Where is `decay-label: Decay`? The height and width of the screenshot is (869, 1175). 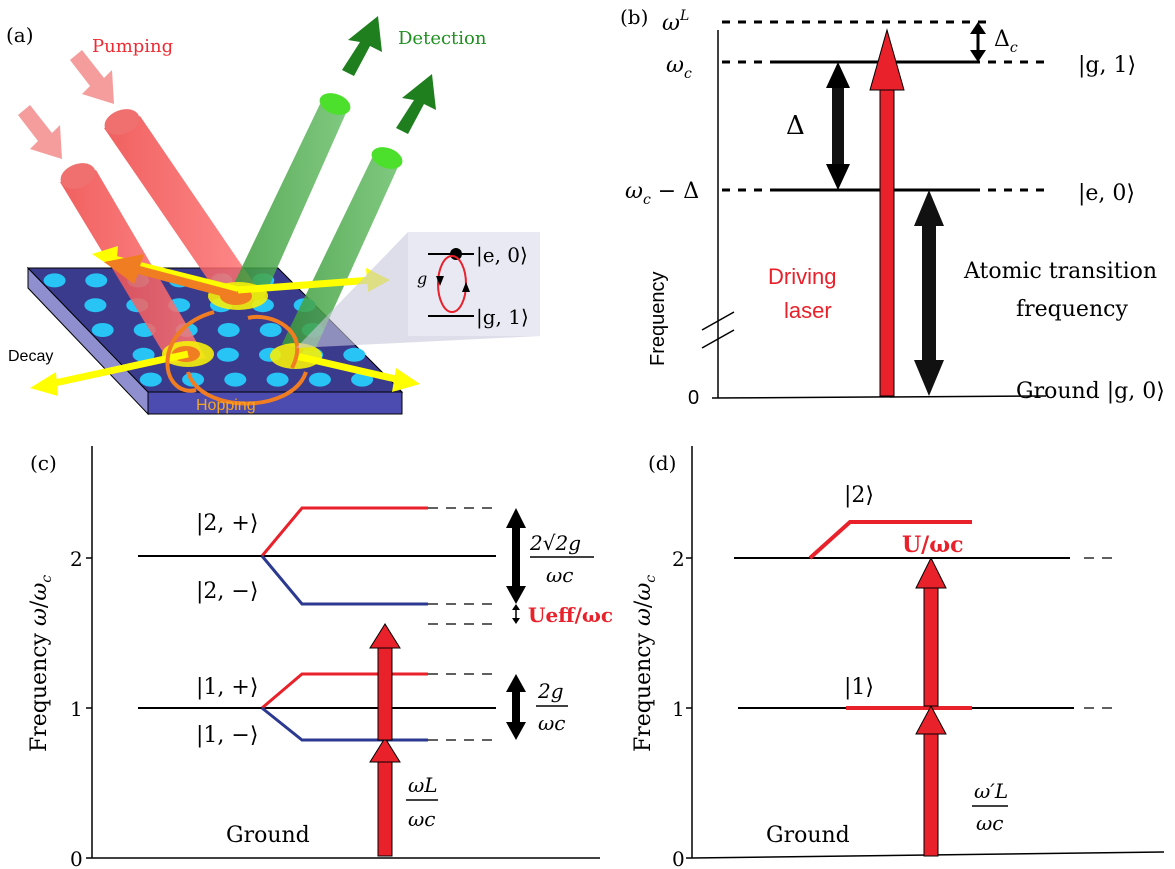
decay-label: Decay is located at coordinates (30, 356).